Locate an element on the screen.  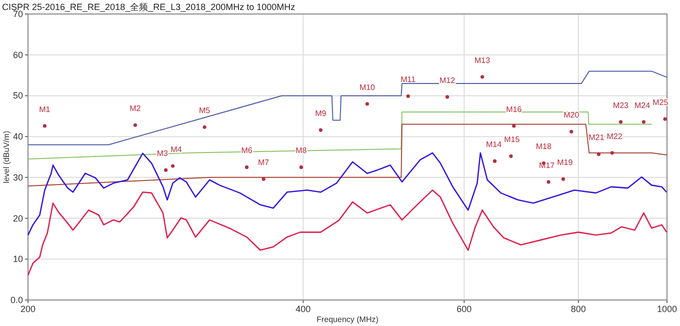
y-tick-label: 30 is located at coordinates (17, 177).